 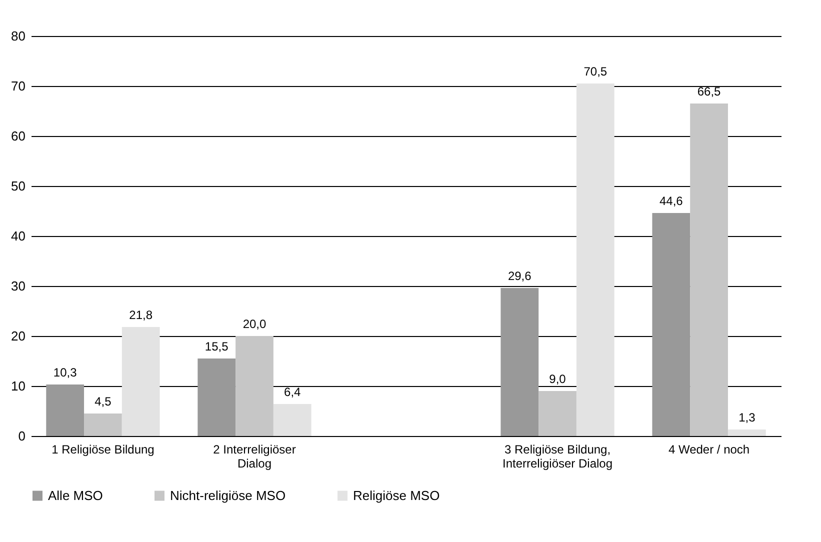 I want to click on data-label: 66,5, so click(x=709, y=91).